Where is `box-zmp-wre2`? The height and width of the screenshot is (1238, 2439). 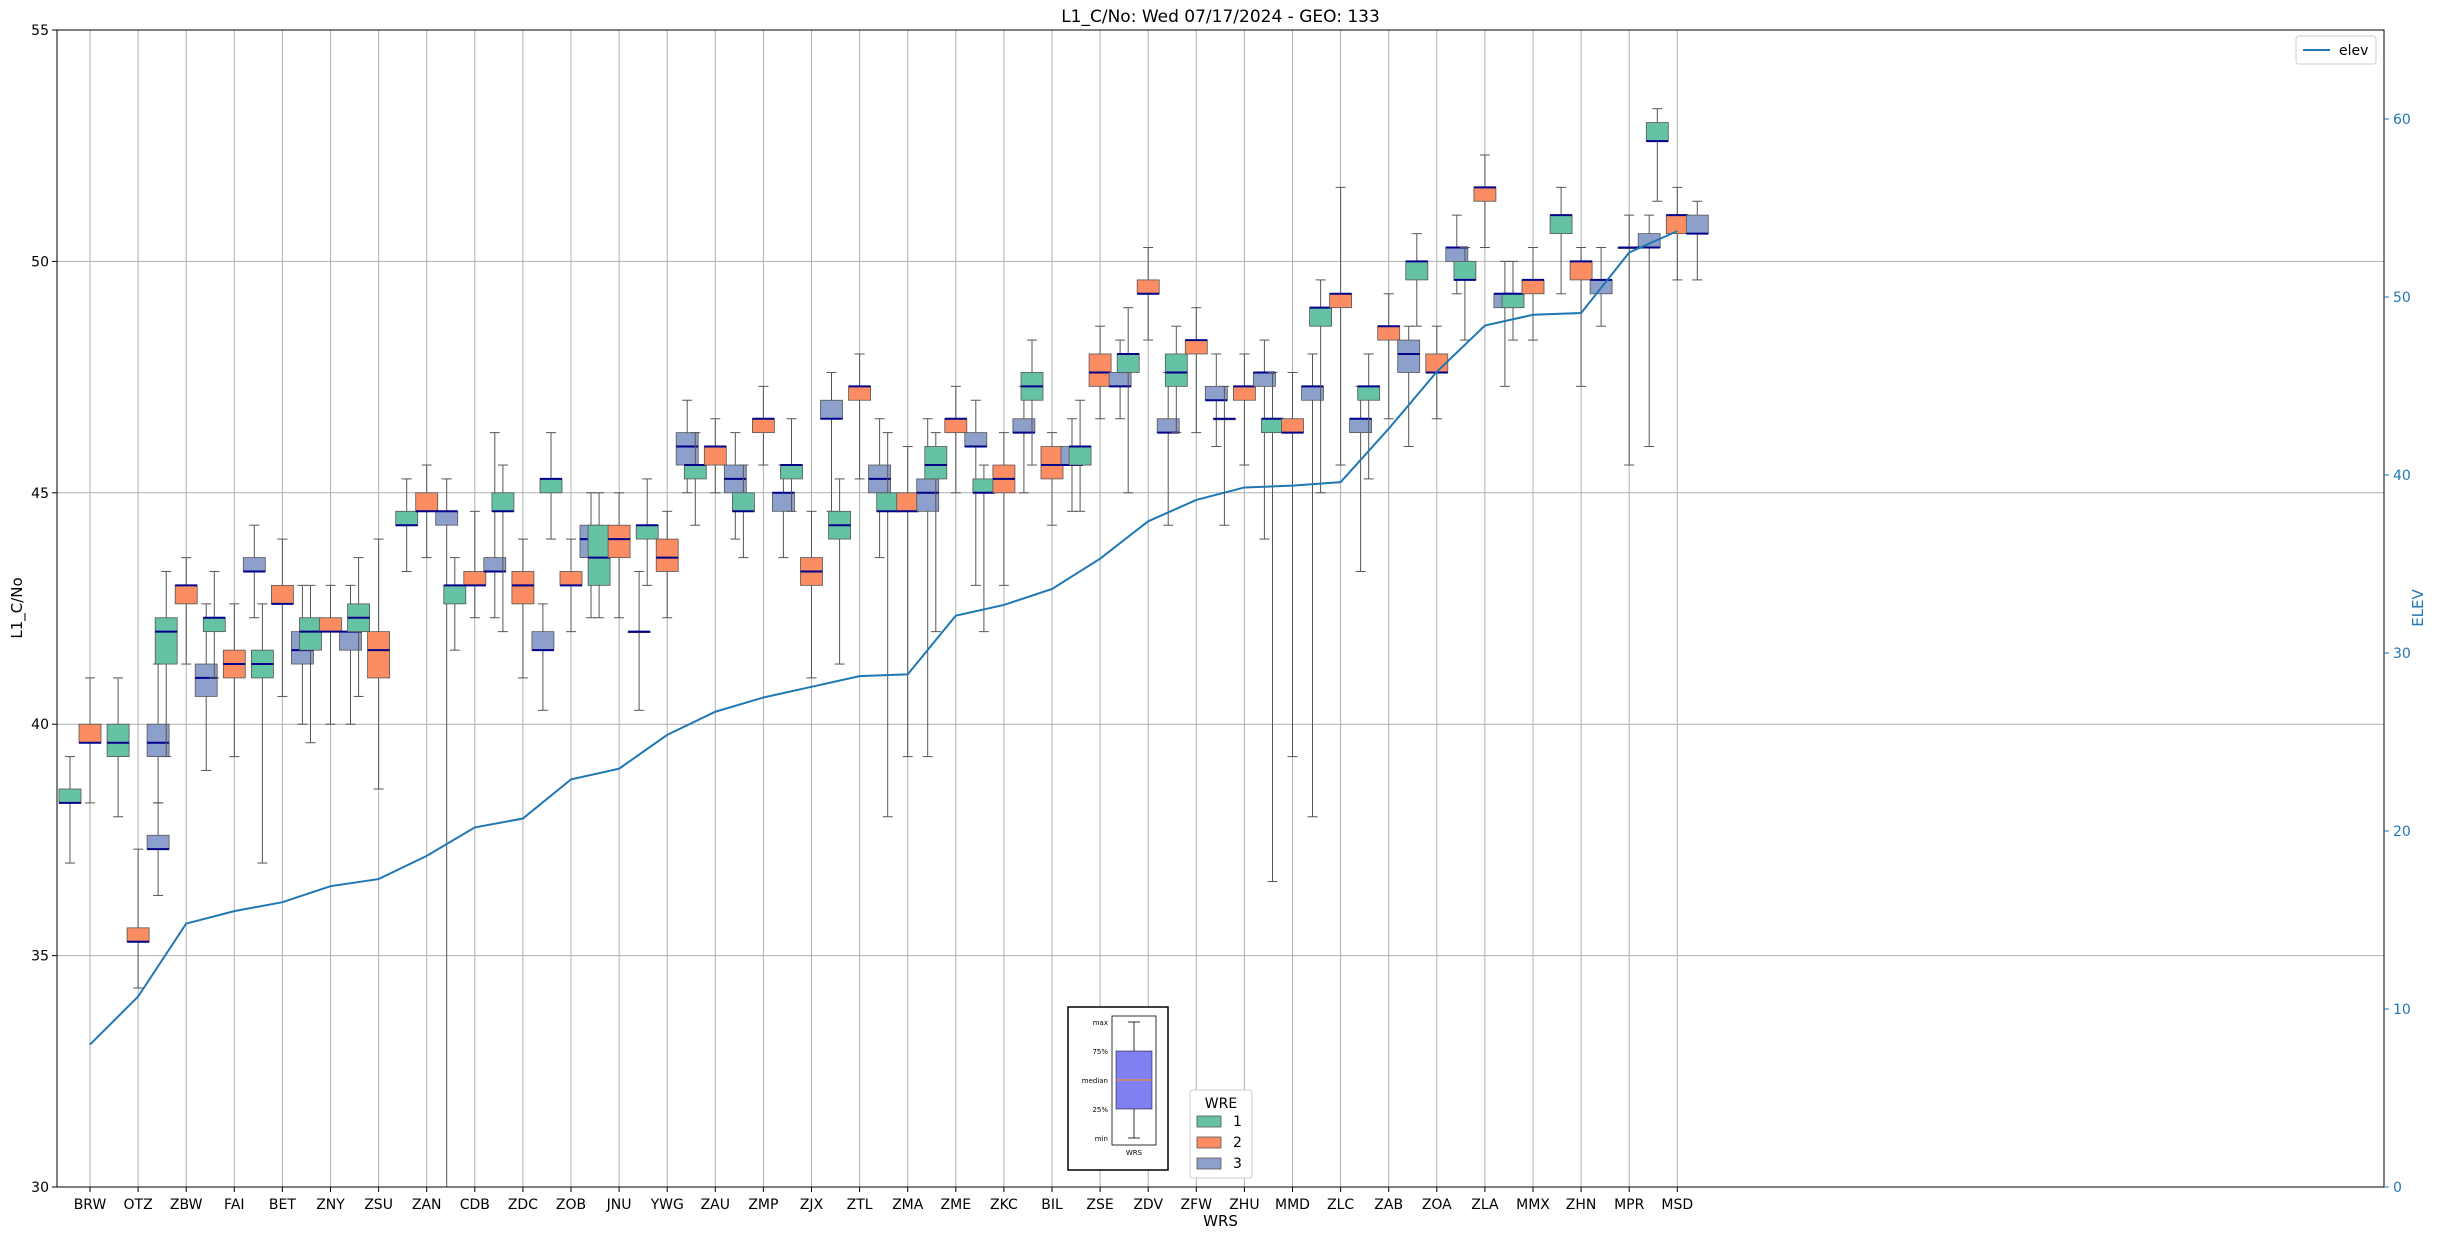 box-zmp-wre2 is located at coordinates (763, 425).